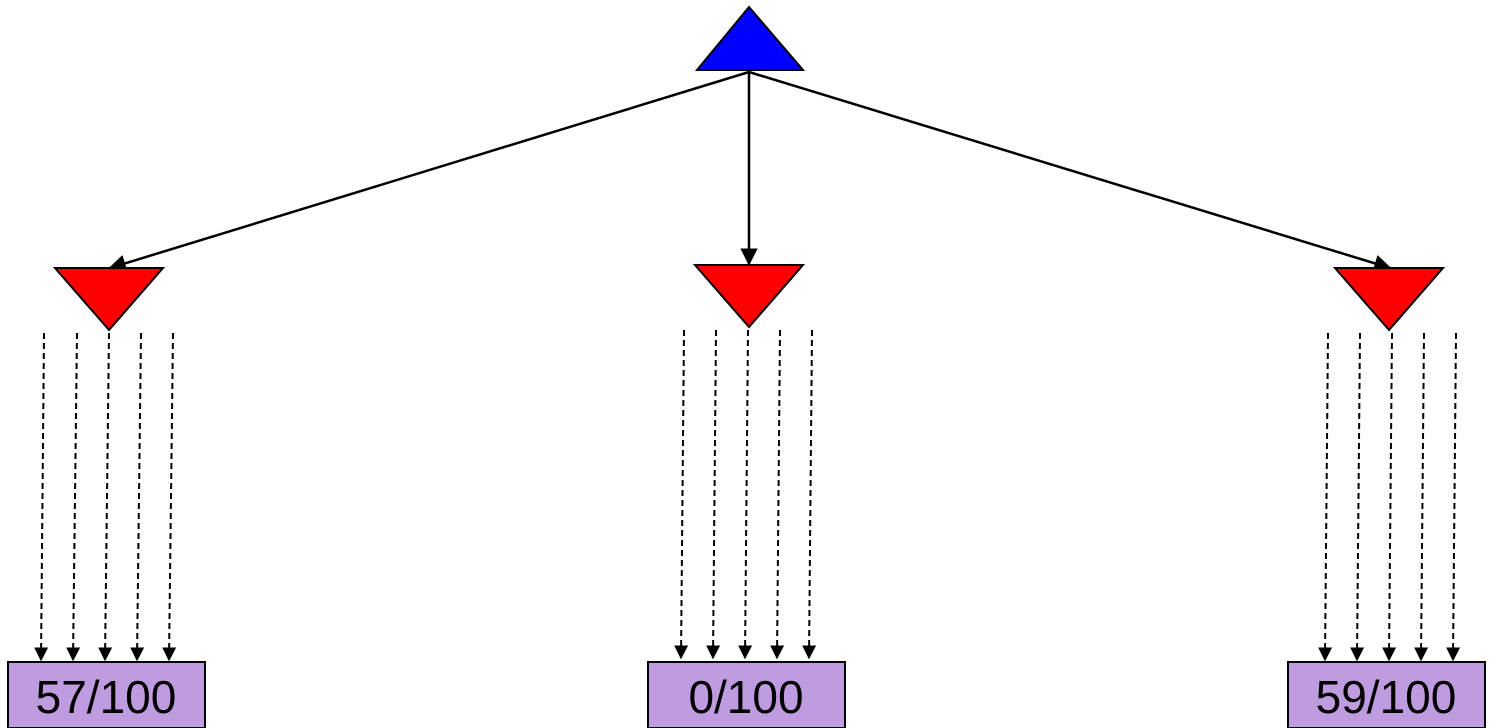 The width and height of the screenshot is (1499, 728). What do you see at coordinates (429, 171) in the screenshot?
I see `edge-root-to-left` at bounding box center [429, 171].